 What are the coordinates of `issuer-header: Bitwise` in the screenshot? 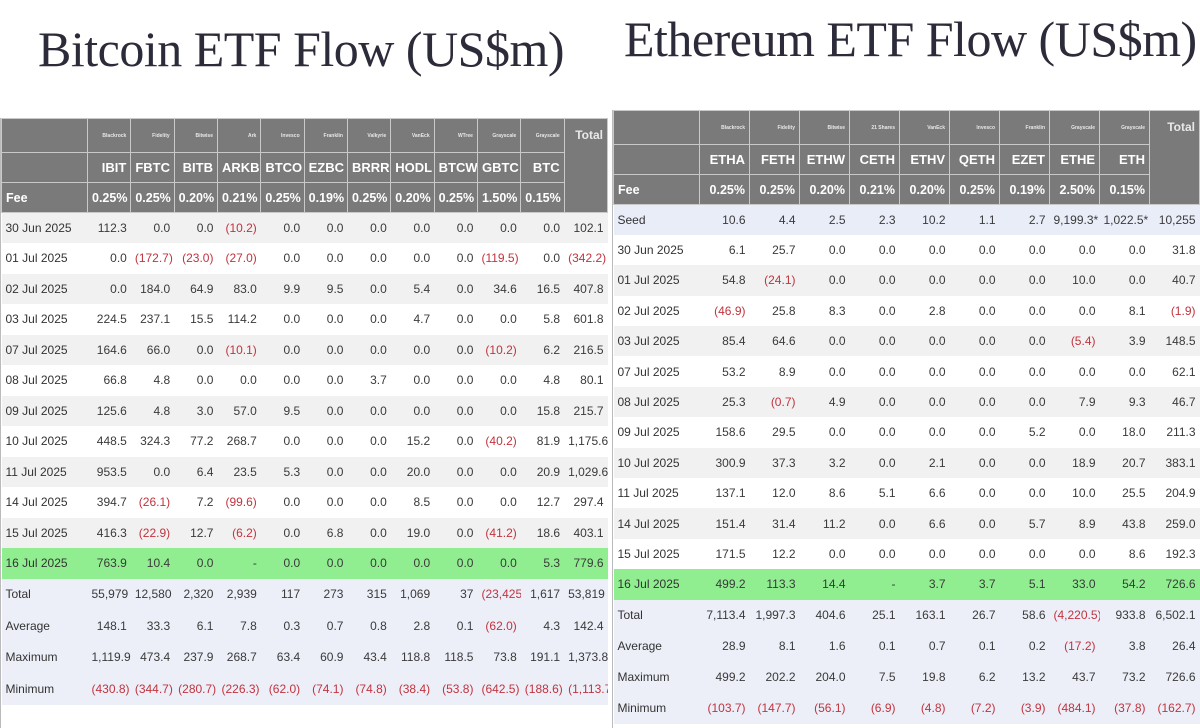 It's located at (824, 127).